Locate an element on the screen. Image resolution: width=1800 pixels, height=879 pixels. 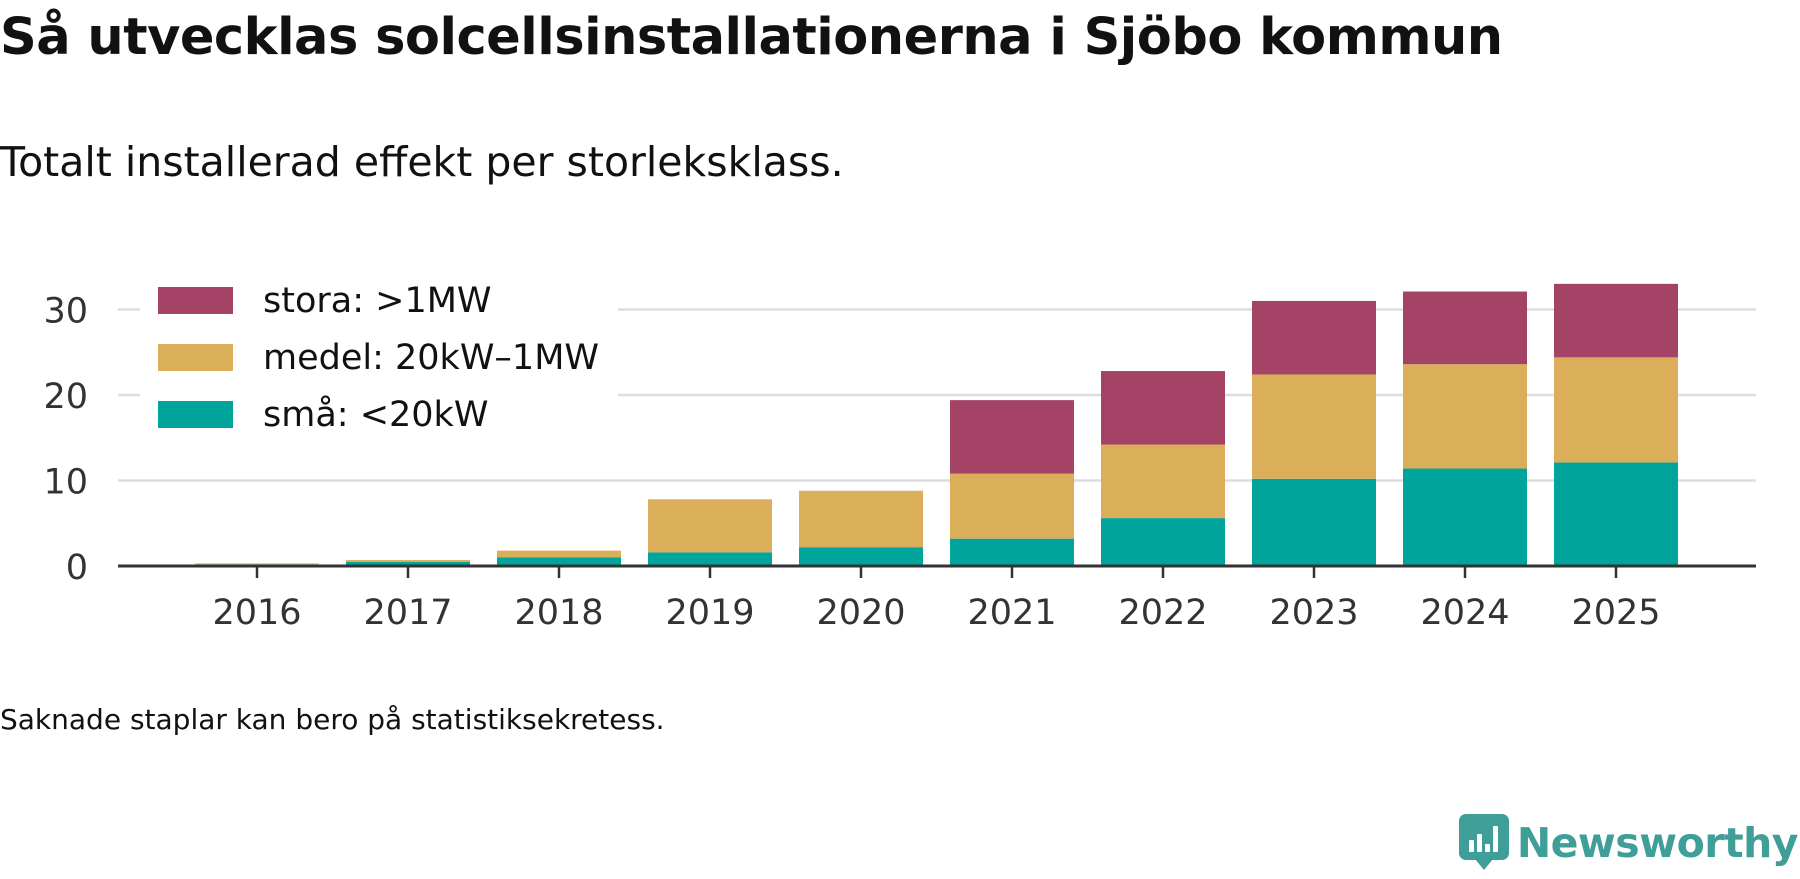
x-tick-label-2019: 2019 is located at coordinates (709, 613).